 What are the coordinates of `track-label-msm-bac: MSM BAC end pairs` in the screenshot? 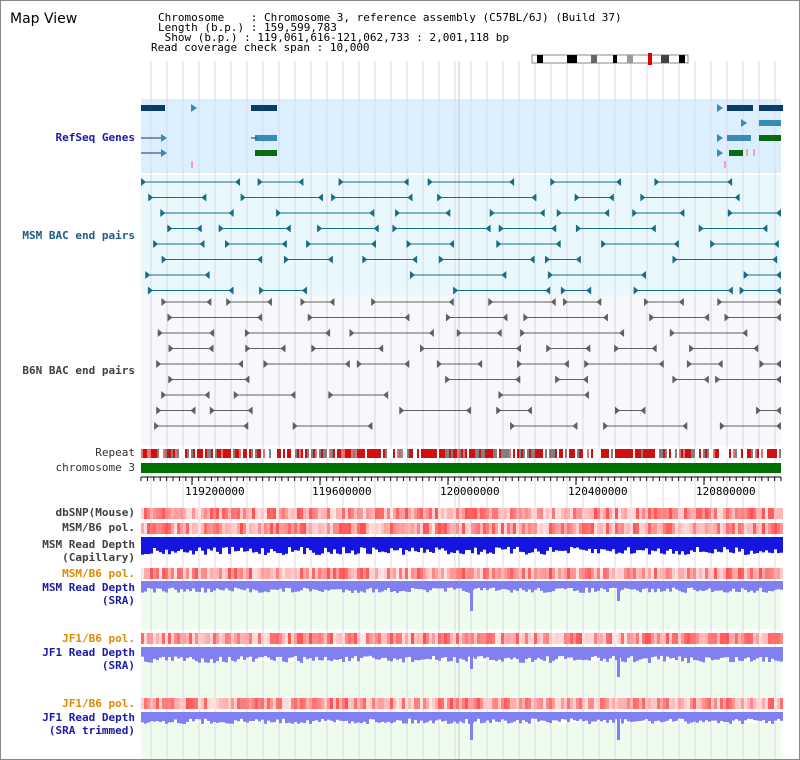 It's located at (78, 235).